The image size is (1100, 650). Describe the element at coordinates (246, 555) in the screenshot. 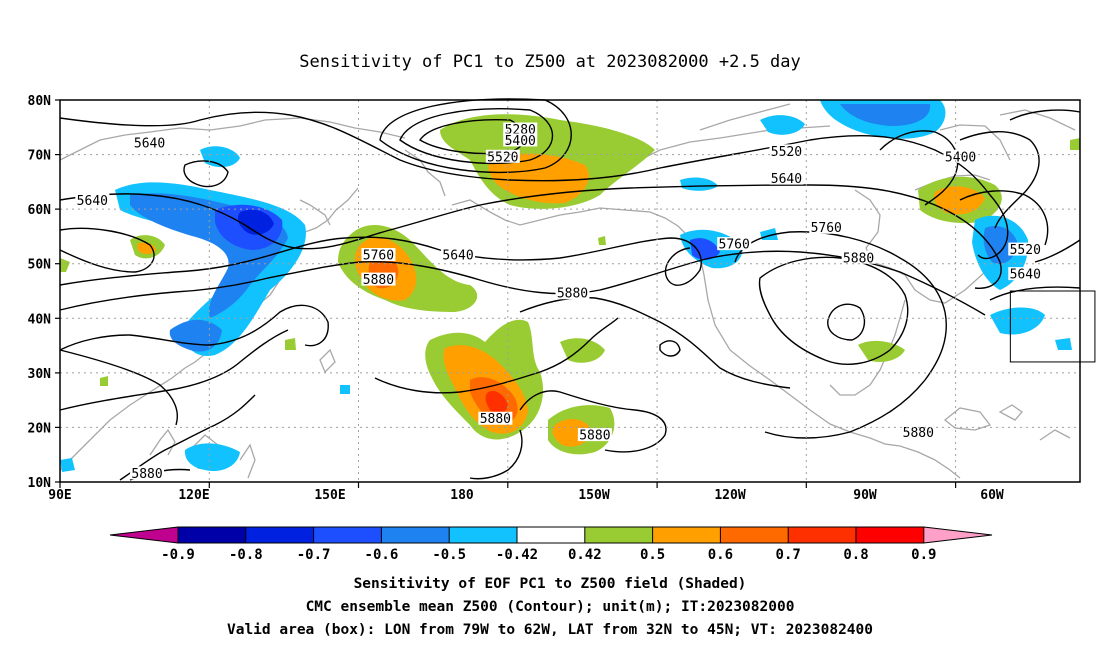

I see `colorbar-label: -0.8` at that location.